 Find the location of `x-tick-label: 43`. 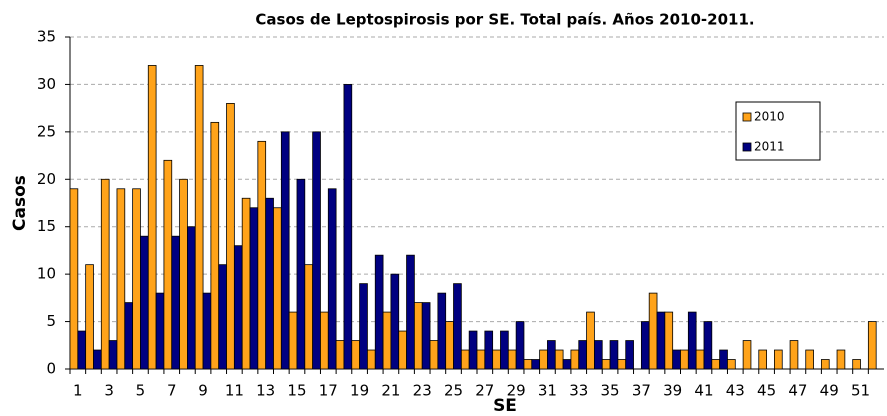

x-tick-label: 43 is located at coordinates (735, 391).